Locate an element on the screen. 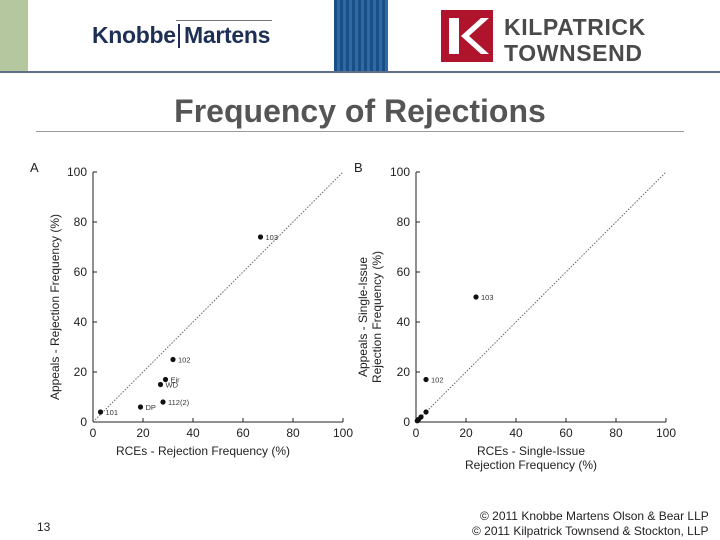 The height and width of the screenshot is (540, 720). panel-b-y-tick-label: 60 is located at coordinates (404, 272).